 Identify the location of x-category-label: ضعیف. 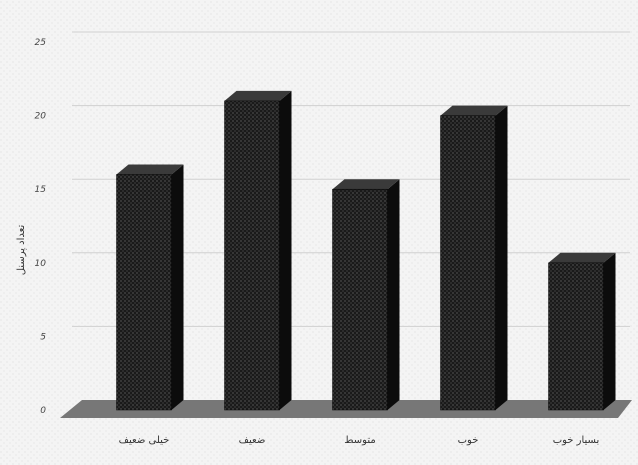
(252, 440).